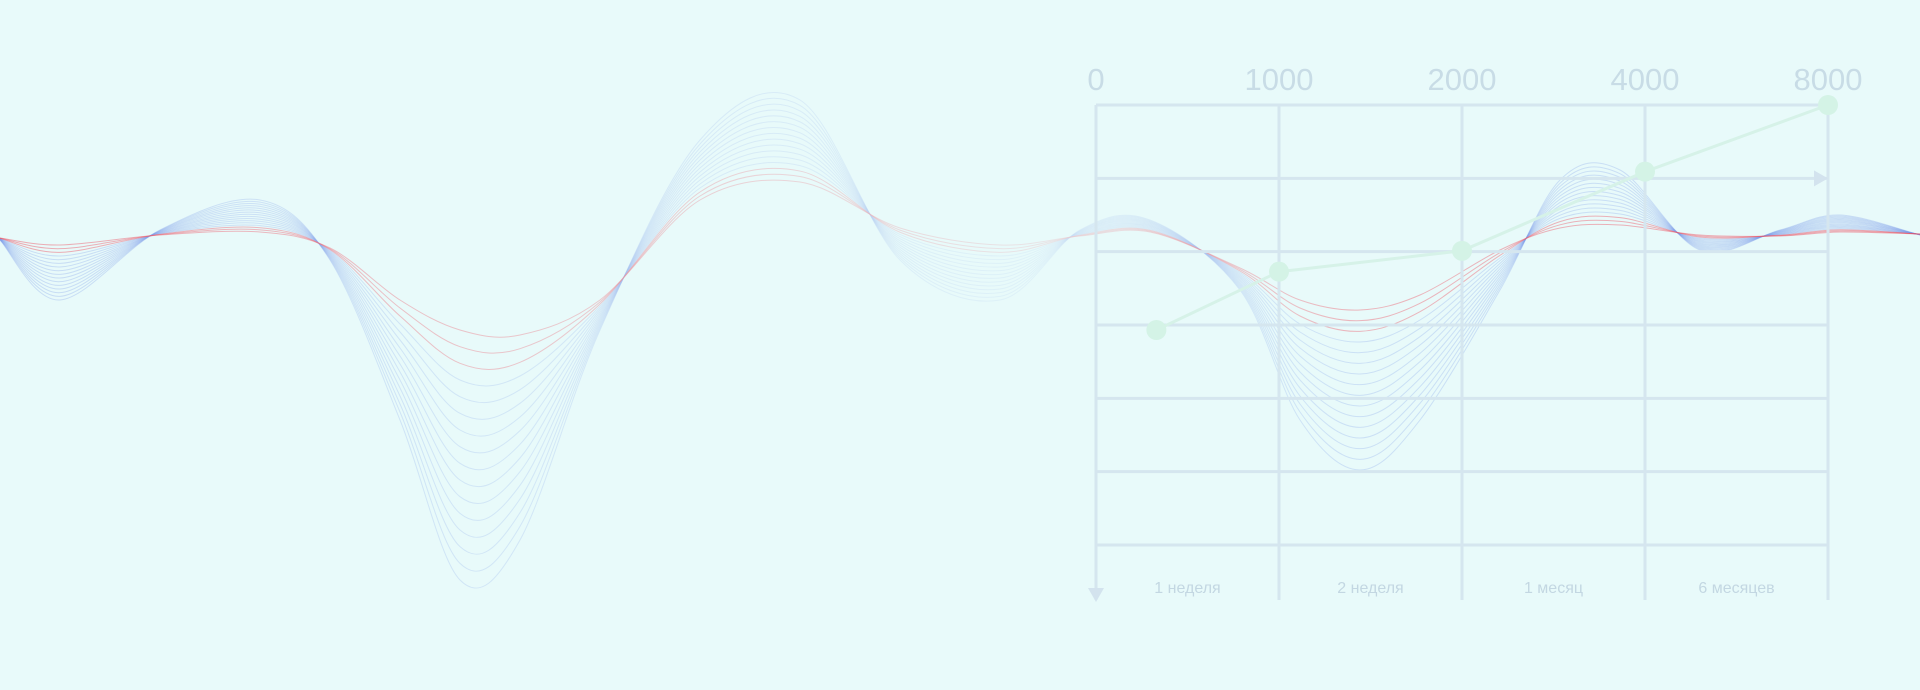 This screenshot has height=690, width=1920. Describe the element at coordinates (1187, 588) in the screenshot. I see `category-label: 1 неделя` at that location.